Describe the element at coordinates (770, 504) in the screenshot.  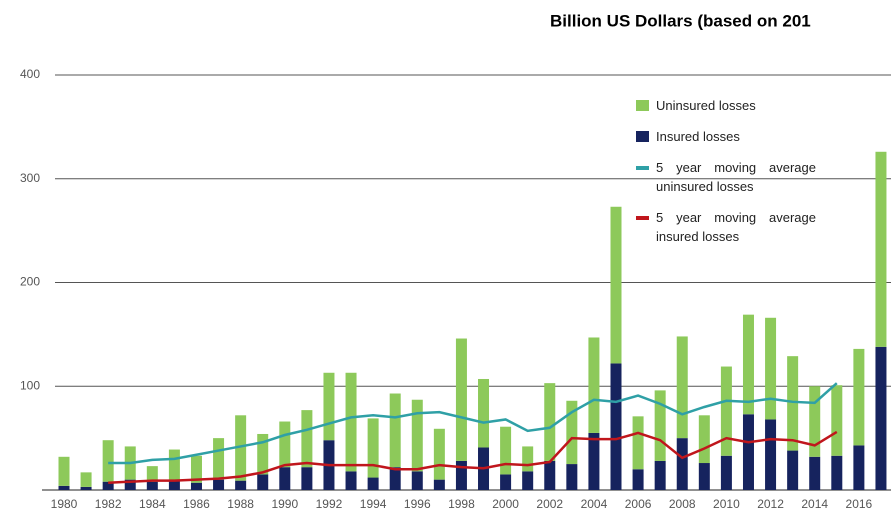
I see `x-tick-label: 2012` at that location.